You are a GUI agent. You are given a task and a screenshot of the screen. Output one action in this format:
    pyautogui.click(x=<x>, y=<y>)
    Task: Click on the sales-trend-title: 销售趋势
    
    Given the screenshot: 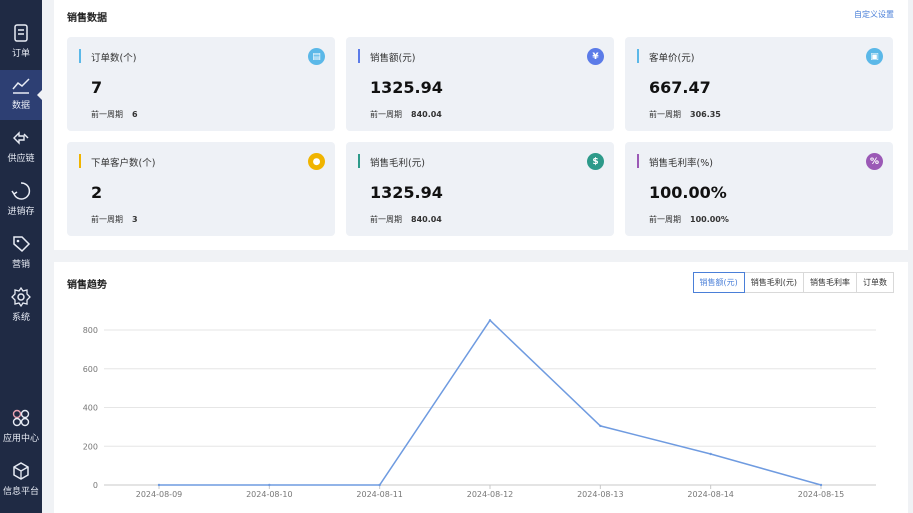 What is the action you would take?
    pyautogui.click(x=87, y=285)
    